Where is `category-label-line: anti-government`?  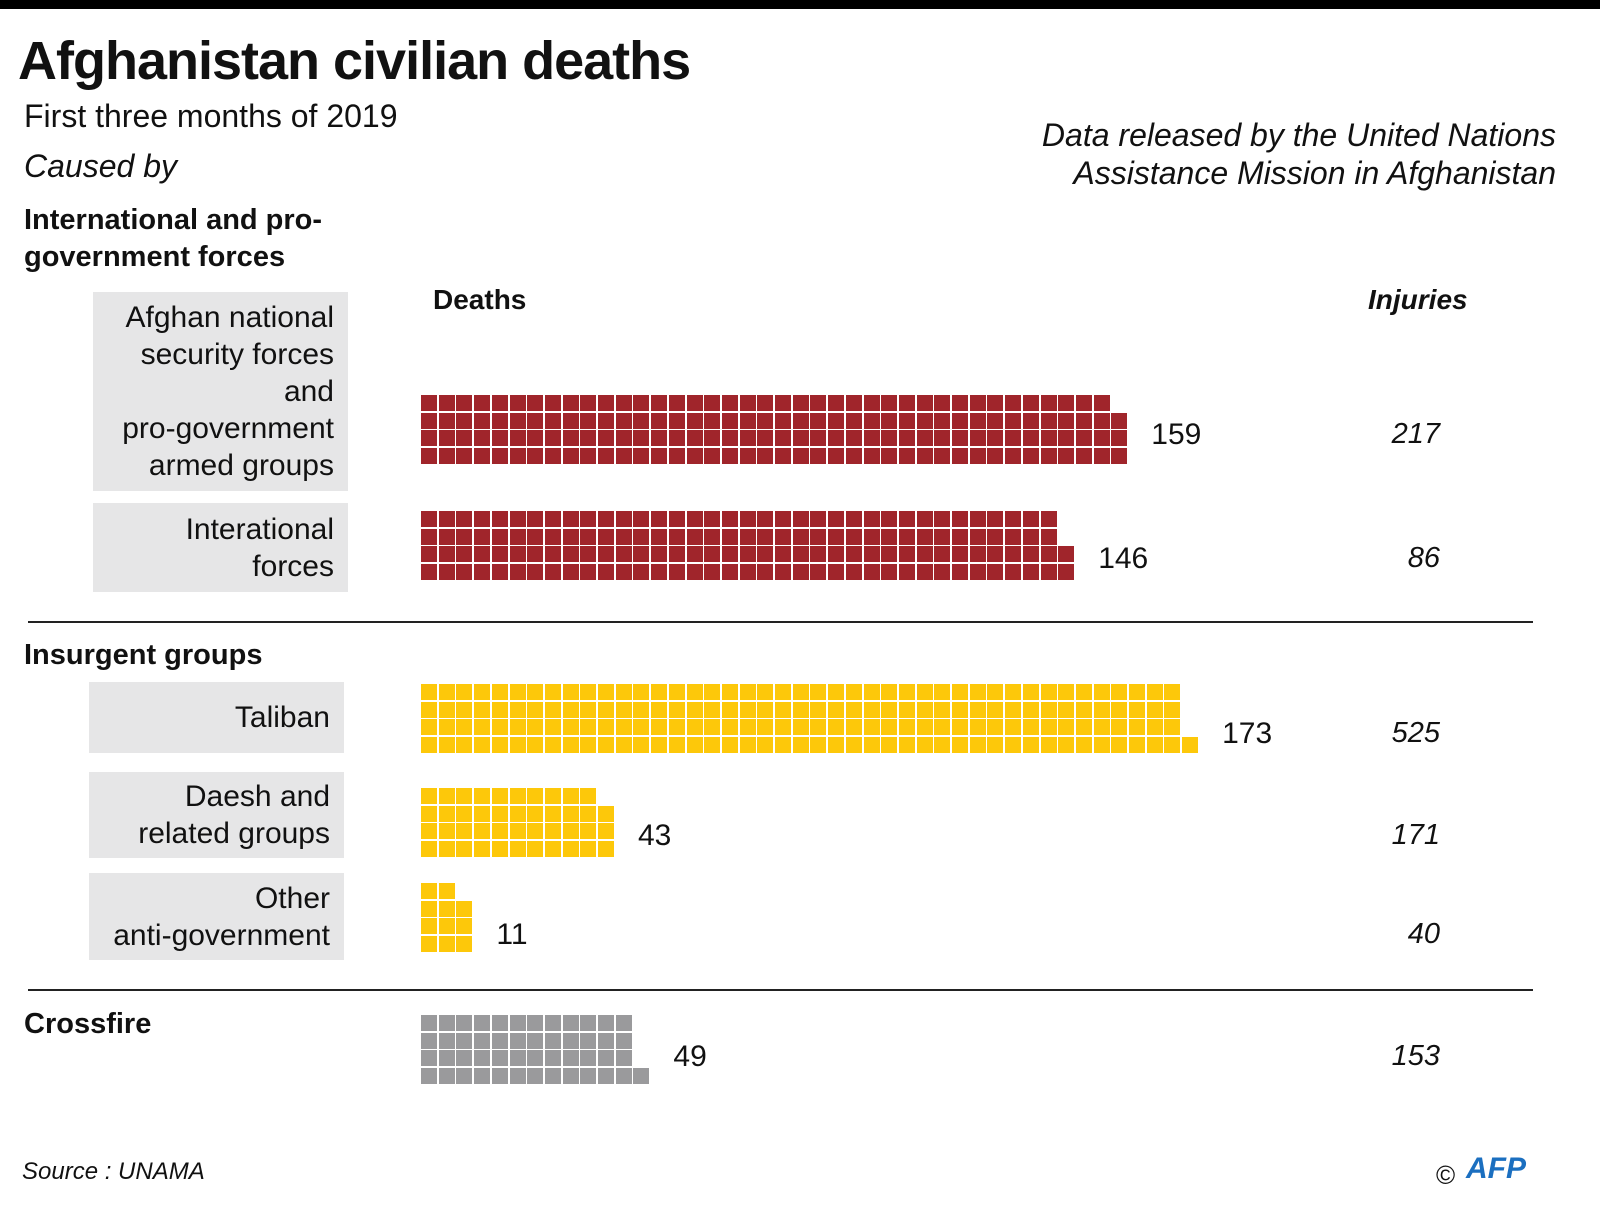 category-label-line: anti-government is located at coordinates (221, 935).